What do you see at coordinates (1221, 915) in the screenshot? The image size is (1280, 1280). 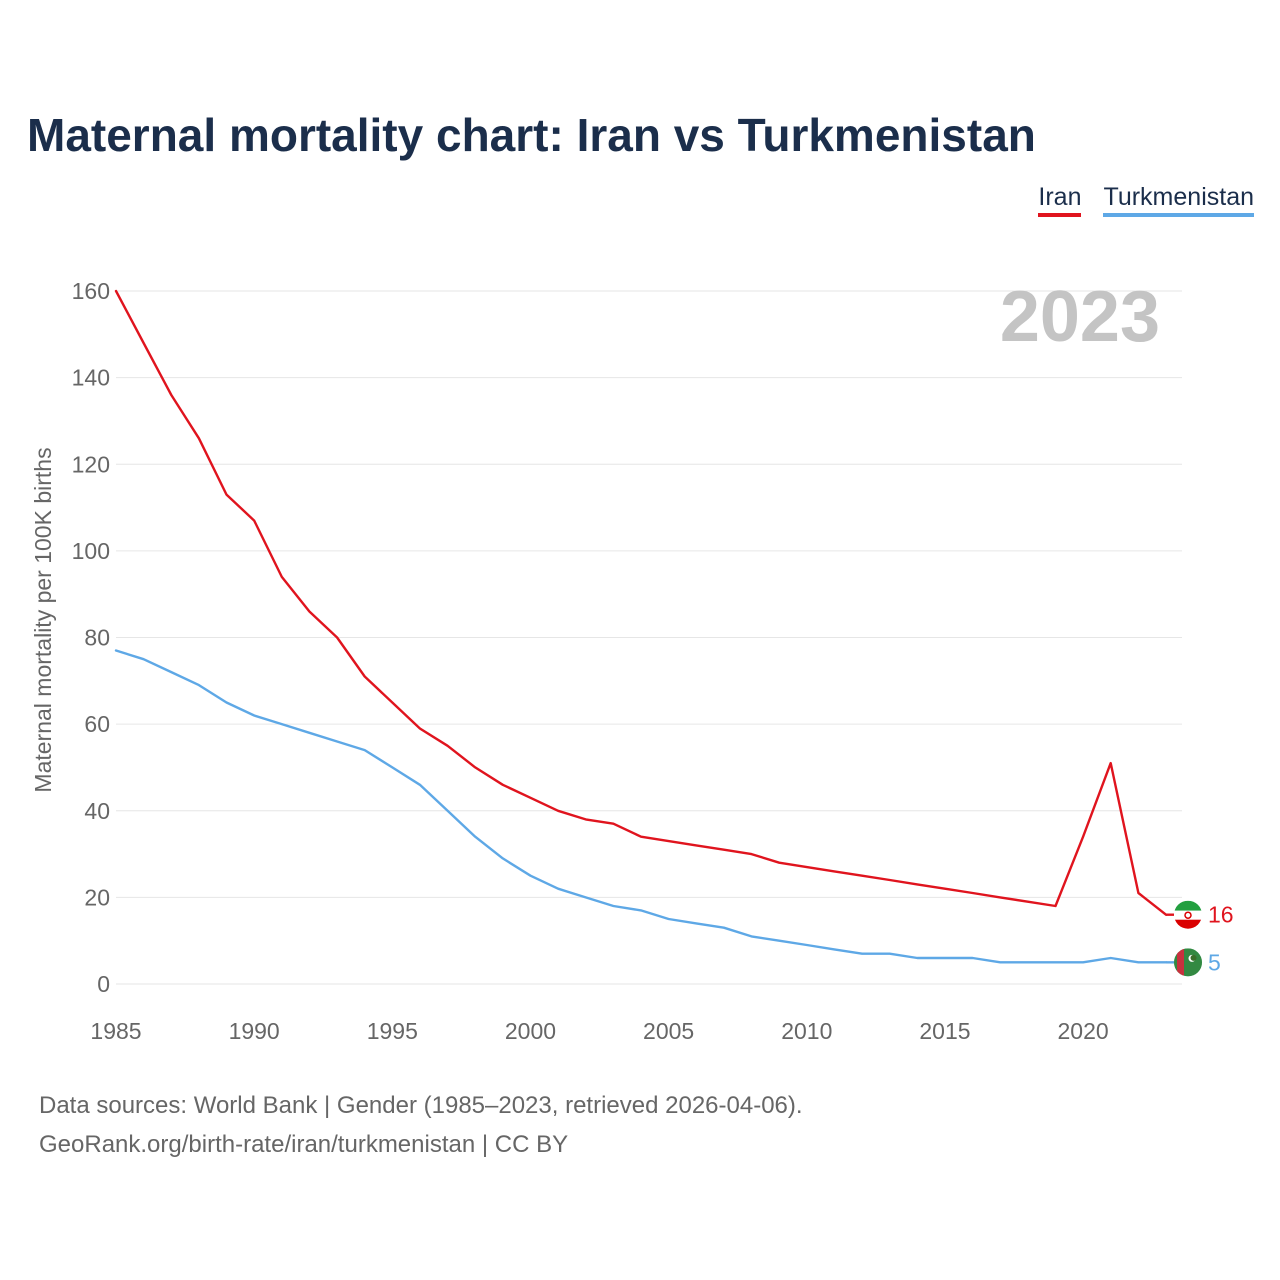 I see `end-value-label-iran: 16` at bounding box center [1221, 915].